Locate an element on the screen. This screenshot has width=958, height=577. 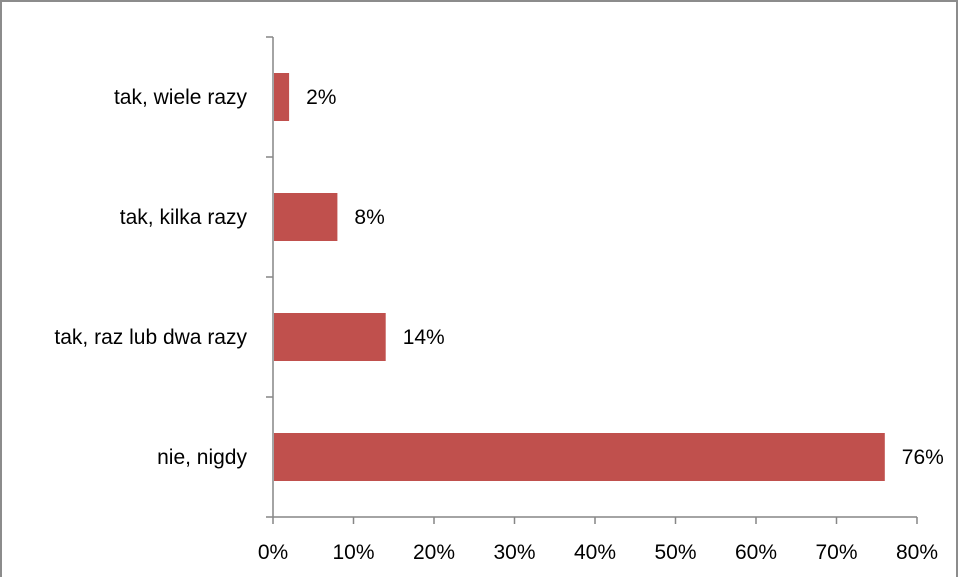
category-label: tak, wiele razy is located at coordinates (181, 97).